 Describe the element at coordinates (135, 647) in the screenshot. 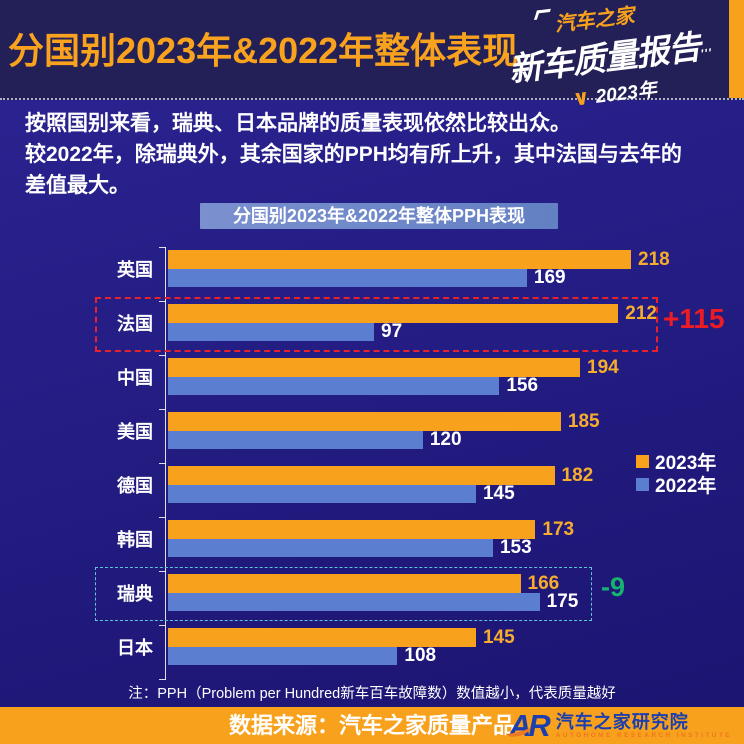

I see `category-label: 日本` at that location.